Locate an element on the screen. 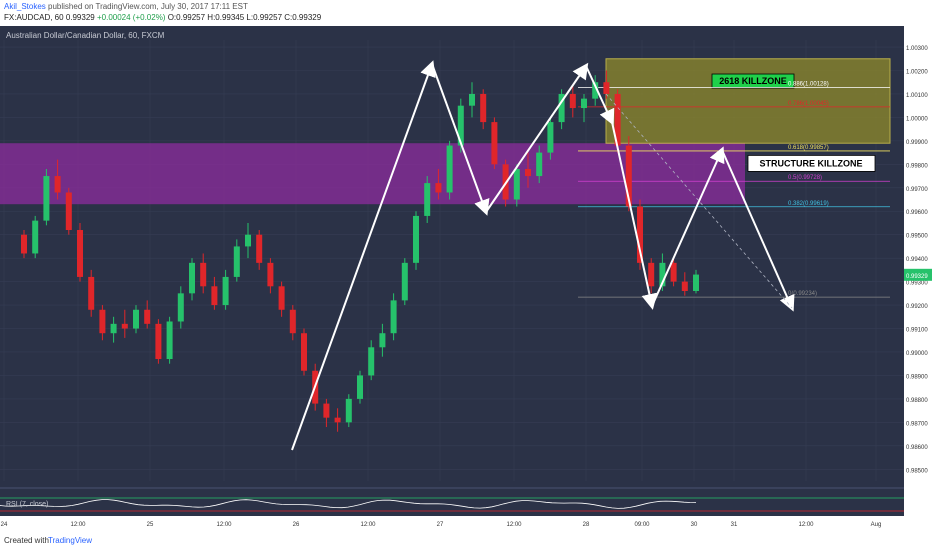 Image resolution: width=932 pixels, height=550 pixels. price-tick-label: 0.99000 is located at coordinates (917, 354).